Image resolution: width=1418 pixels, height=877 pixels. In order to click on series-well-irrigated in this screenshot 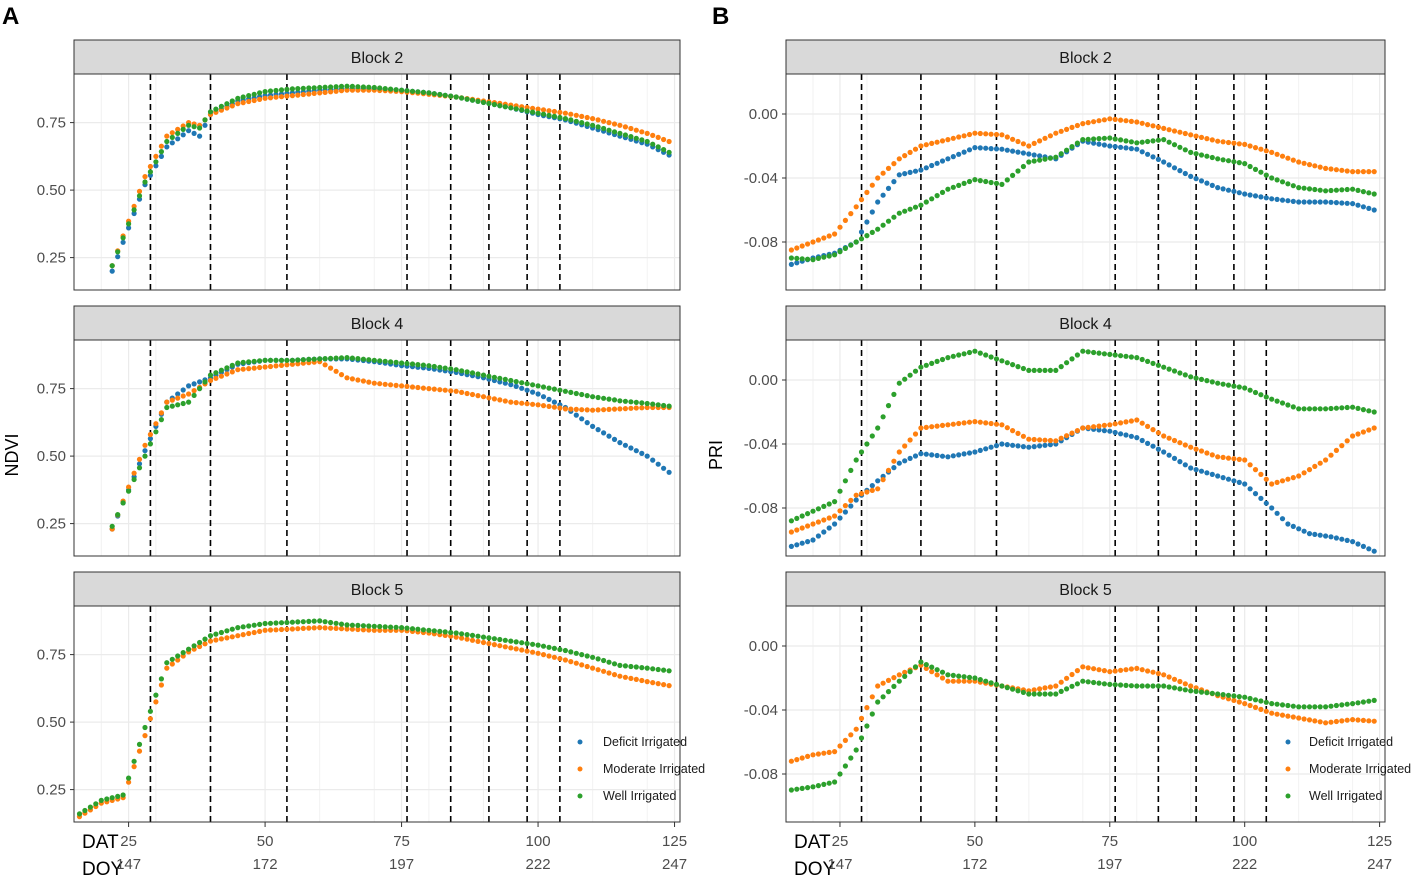, I will do `click(1082, 726)`.